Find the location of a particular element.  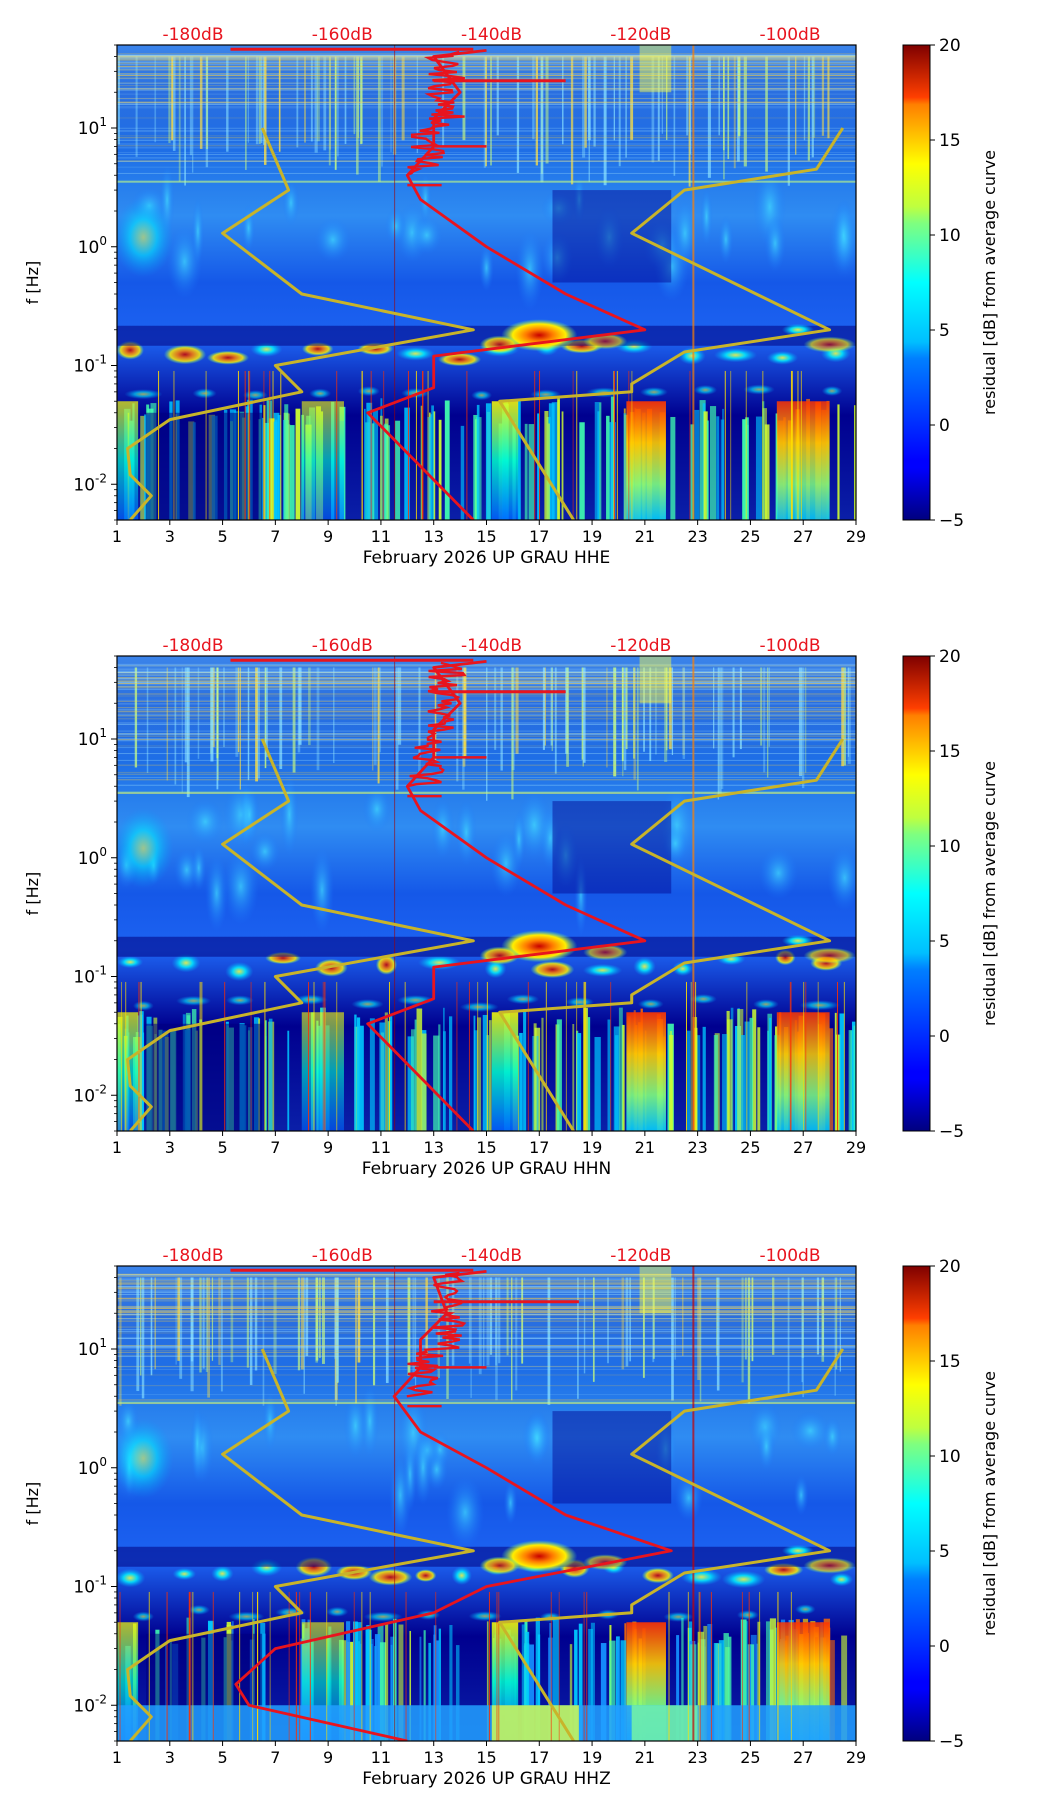

x-tick-label: 25 is located at coordinates (750, 1147).